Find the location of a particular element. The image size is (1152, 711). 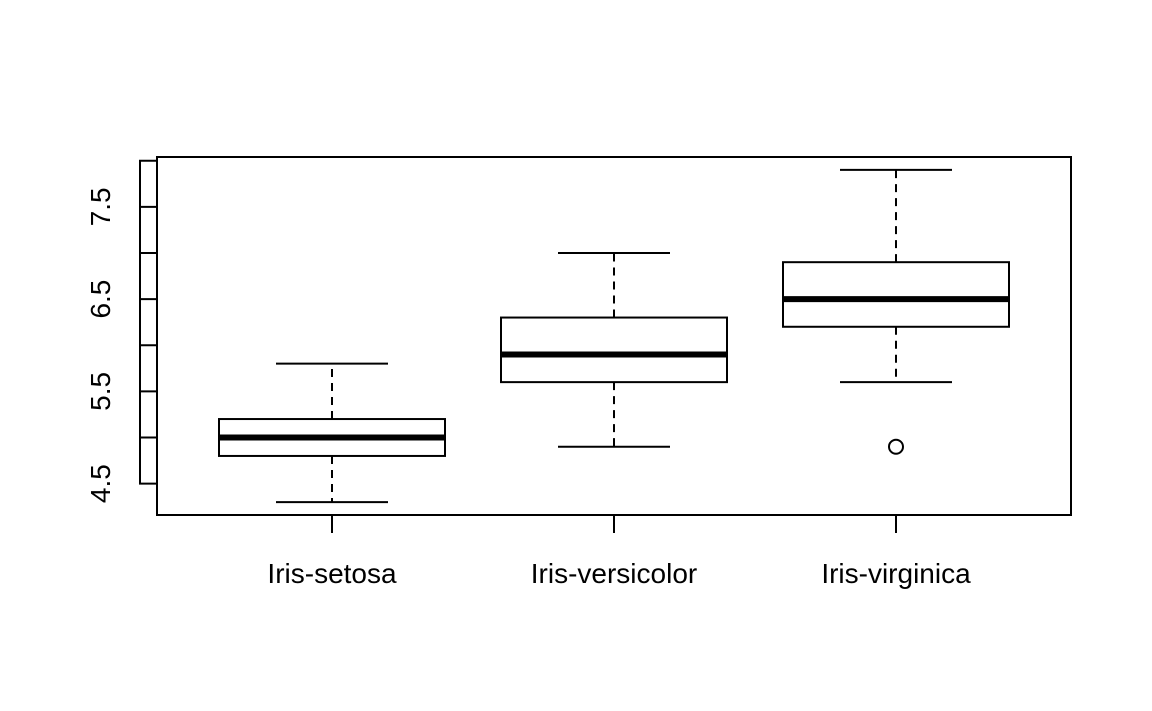

y-axis: 4.5 5.5 6.5 7.5 is located at coordinates (121, 331).